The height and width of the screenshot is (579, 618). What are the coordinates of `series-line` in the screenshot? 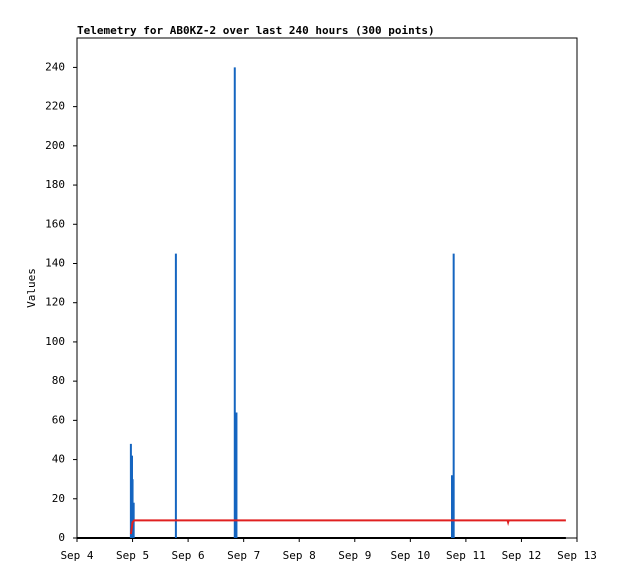 It's located at (347, 527).